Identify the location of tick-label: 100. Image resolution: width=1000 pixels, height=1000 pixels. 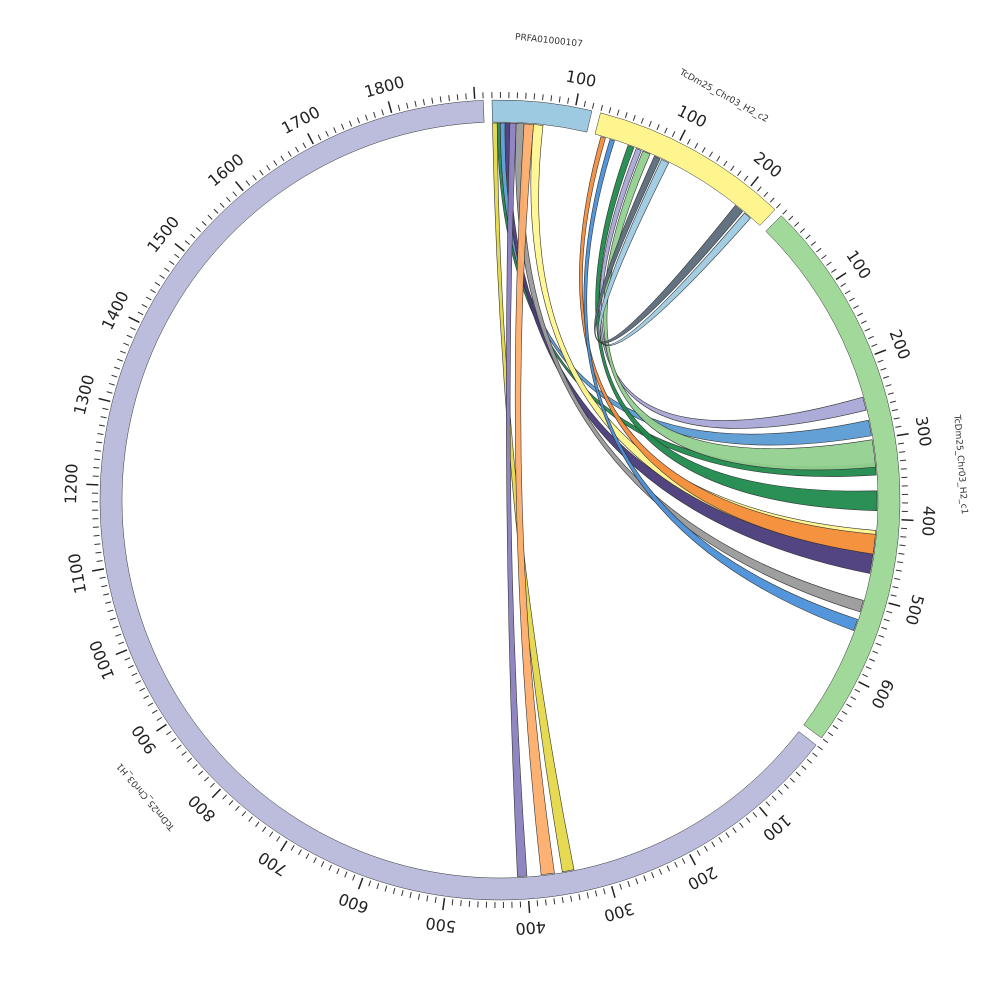
(777, 828).